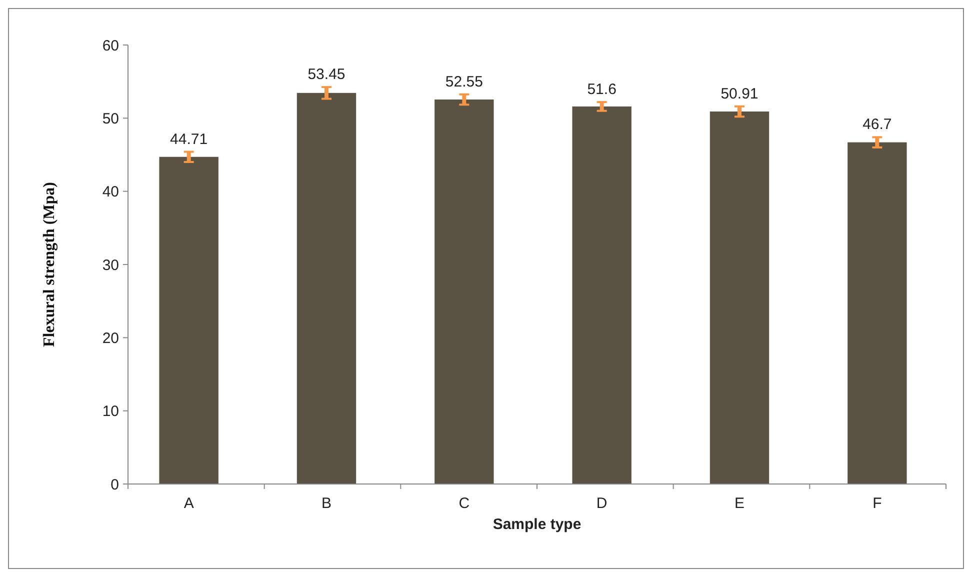 Image resolution: width=972 pixels, height=577 pixels. I want to click on x-tick-label: E, so click(739, 503).